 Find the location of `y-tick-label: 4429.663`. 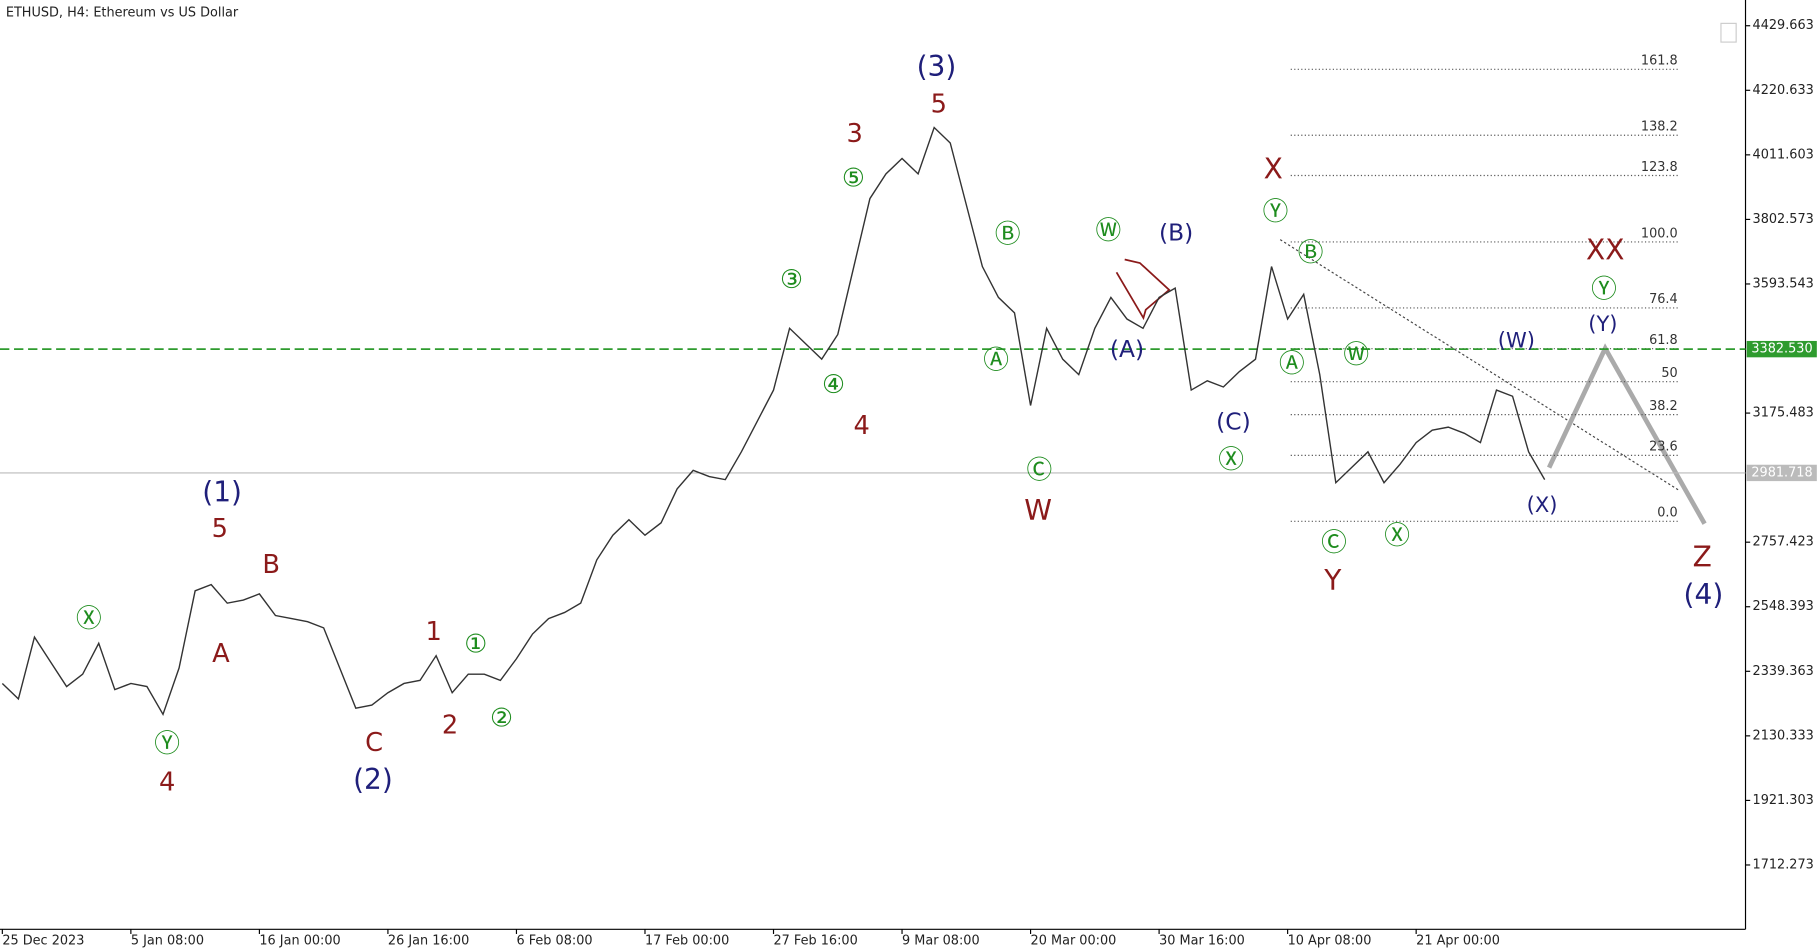

y-tick-label: 4429.663 is located at coordinates (1783, 25).